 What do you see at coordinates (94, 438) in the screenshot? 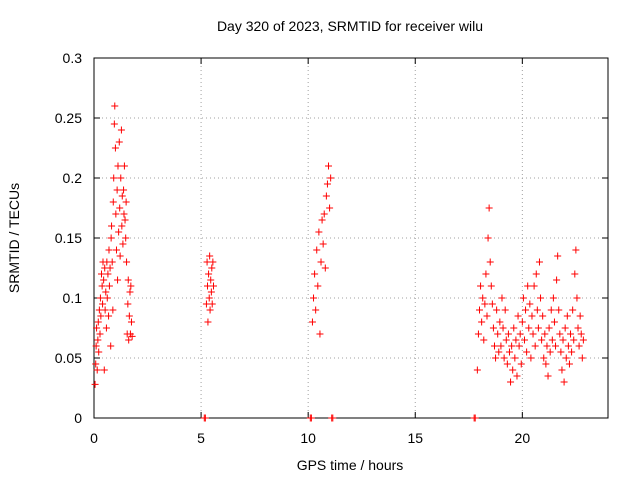
I see `x-tick-label: 0` at bounding box center [94, 438].